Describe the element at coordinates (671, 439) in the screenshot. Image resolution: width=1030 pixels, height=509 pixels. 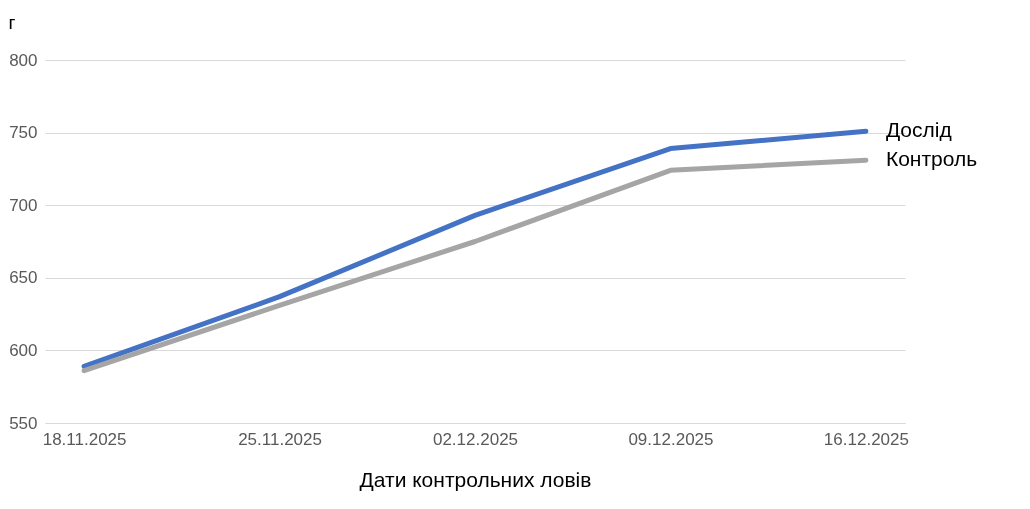
I see `x-tick-label: 09.12.2025` at that location.